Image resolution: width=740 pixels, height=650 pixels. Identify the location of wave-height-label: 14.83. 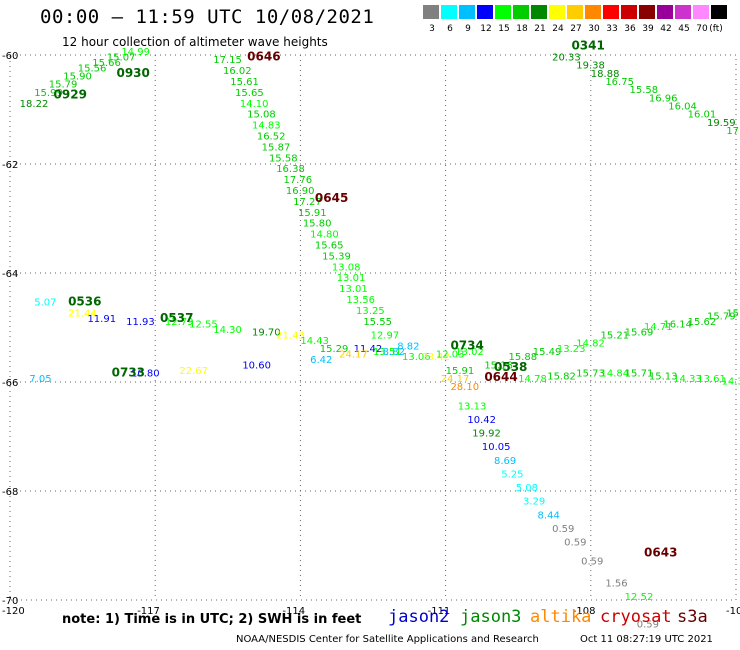
(266, 126).